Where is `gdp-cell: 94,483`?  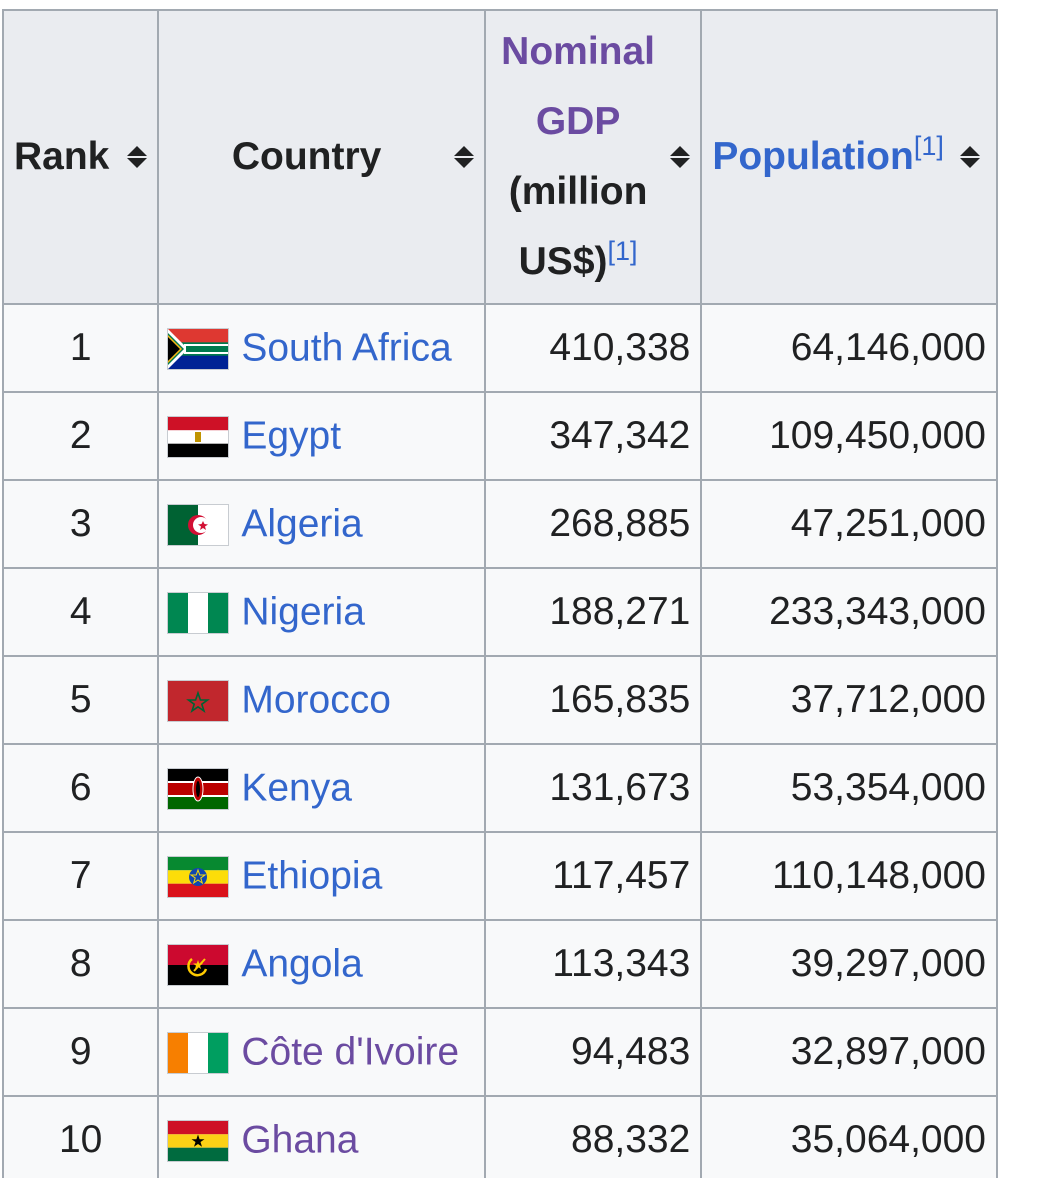
gdp-cell: 94,483 is located at coordinates (593, 1052).